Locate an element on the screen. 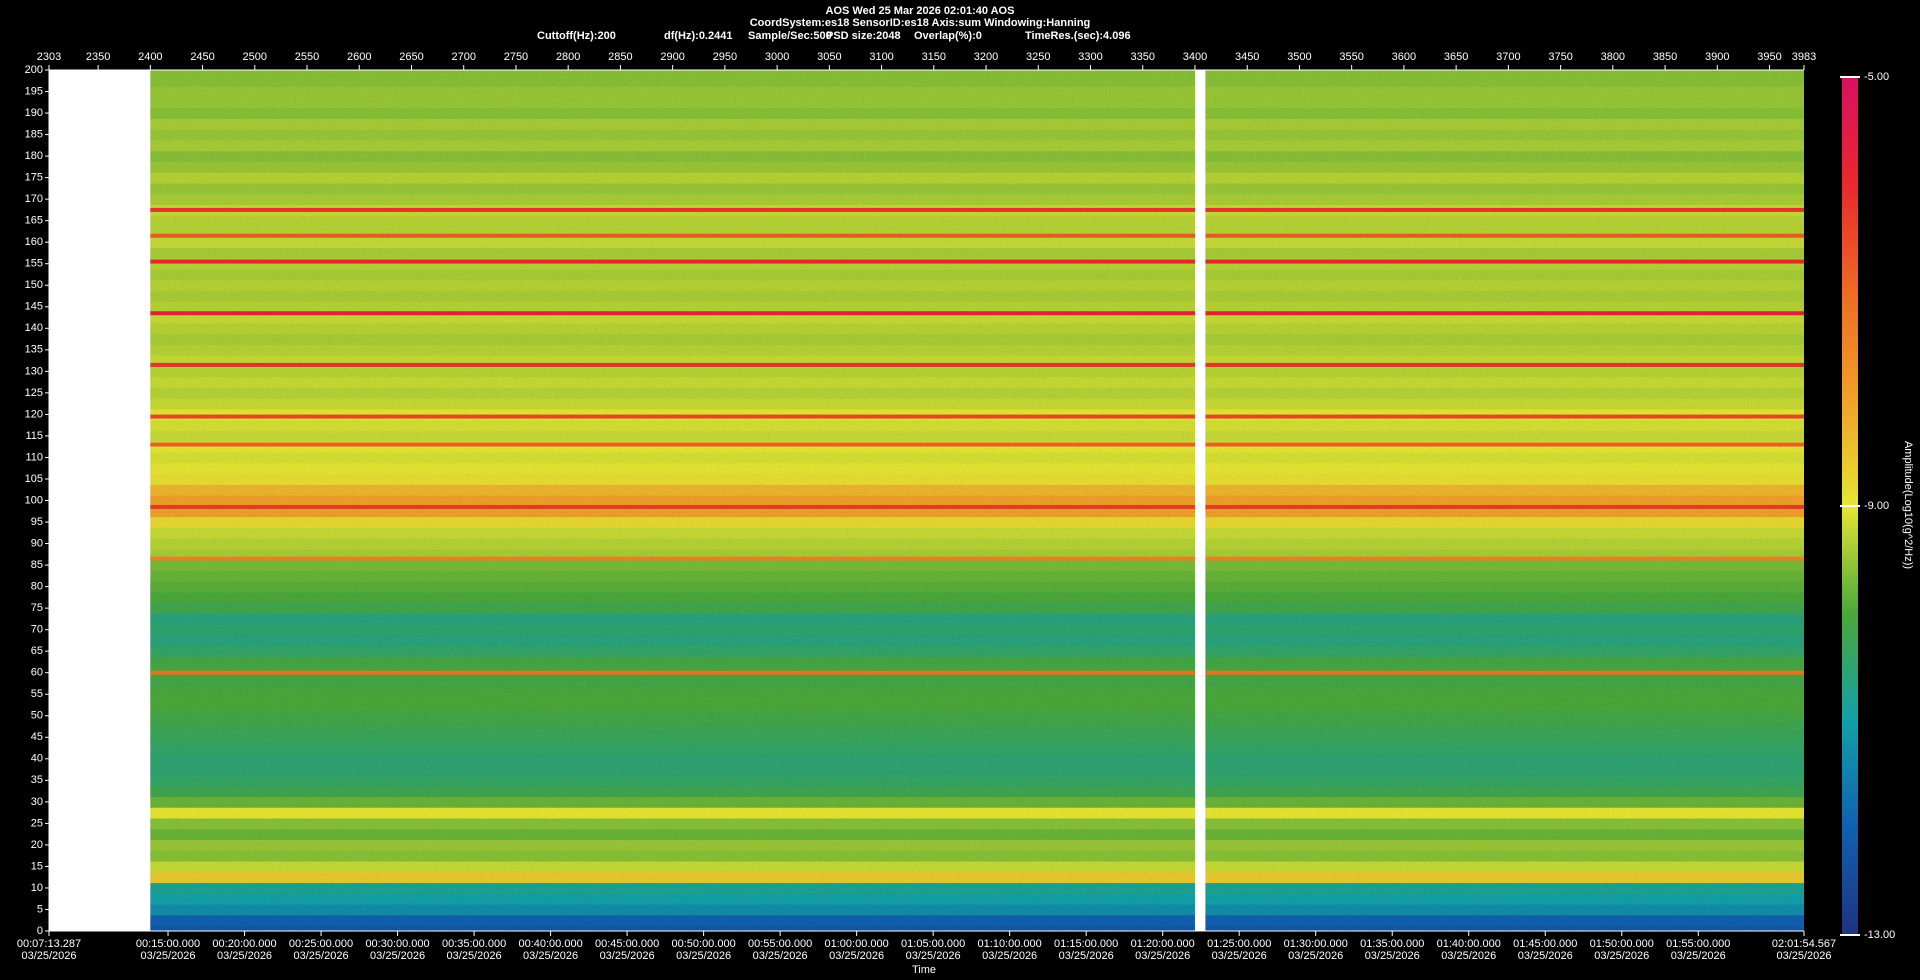  x-tick-label: 01:20:00.000 is located at coordinates (1163, 944).